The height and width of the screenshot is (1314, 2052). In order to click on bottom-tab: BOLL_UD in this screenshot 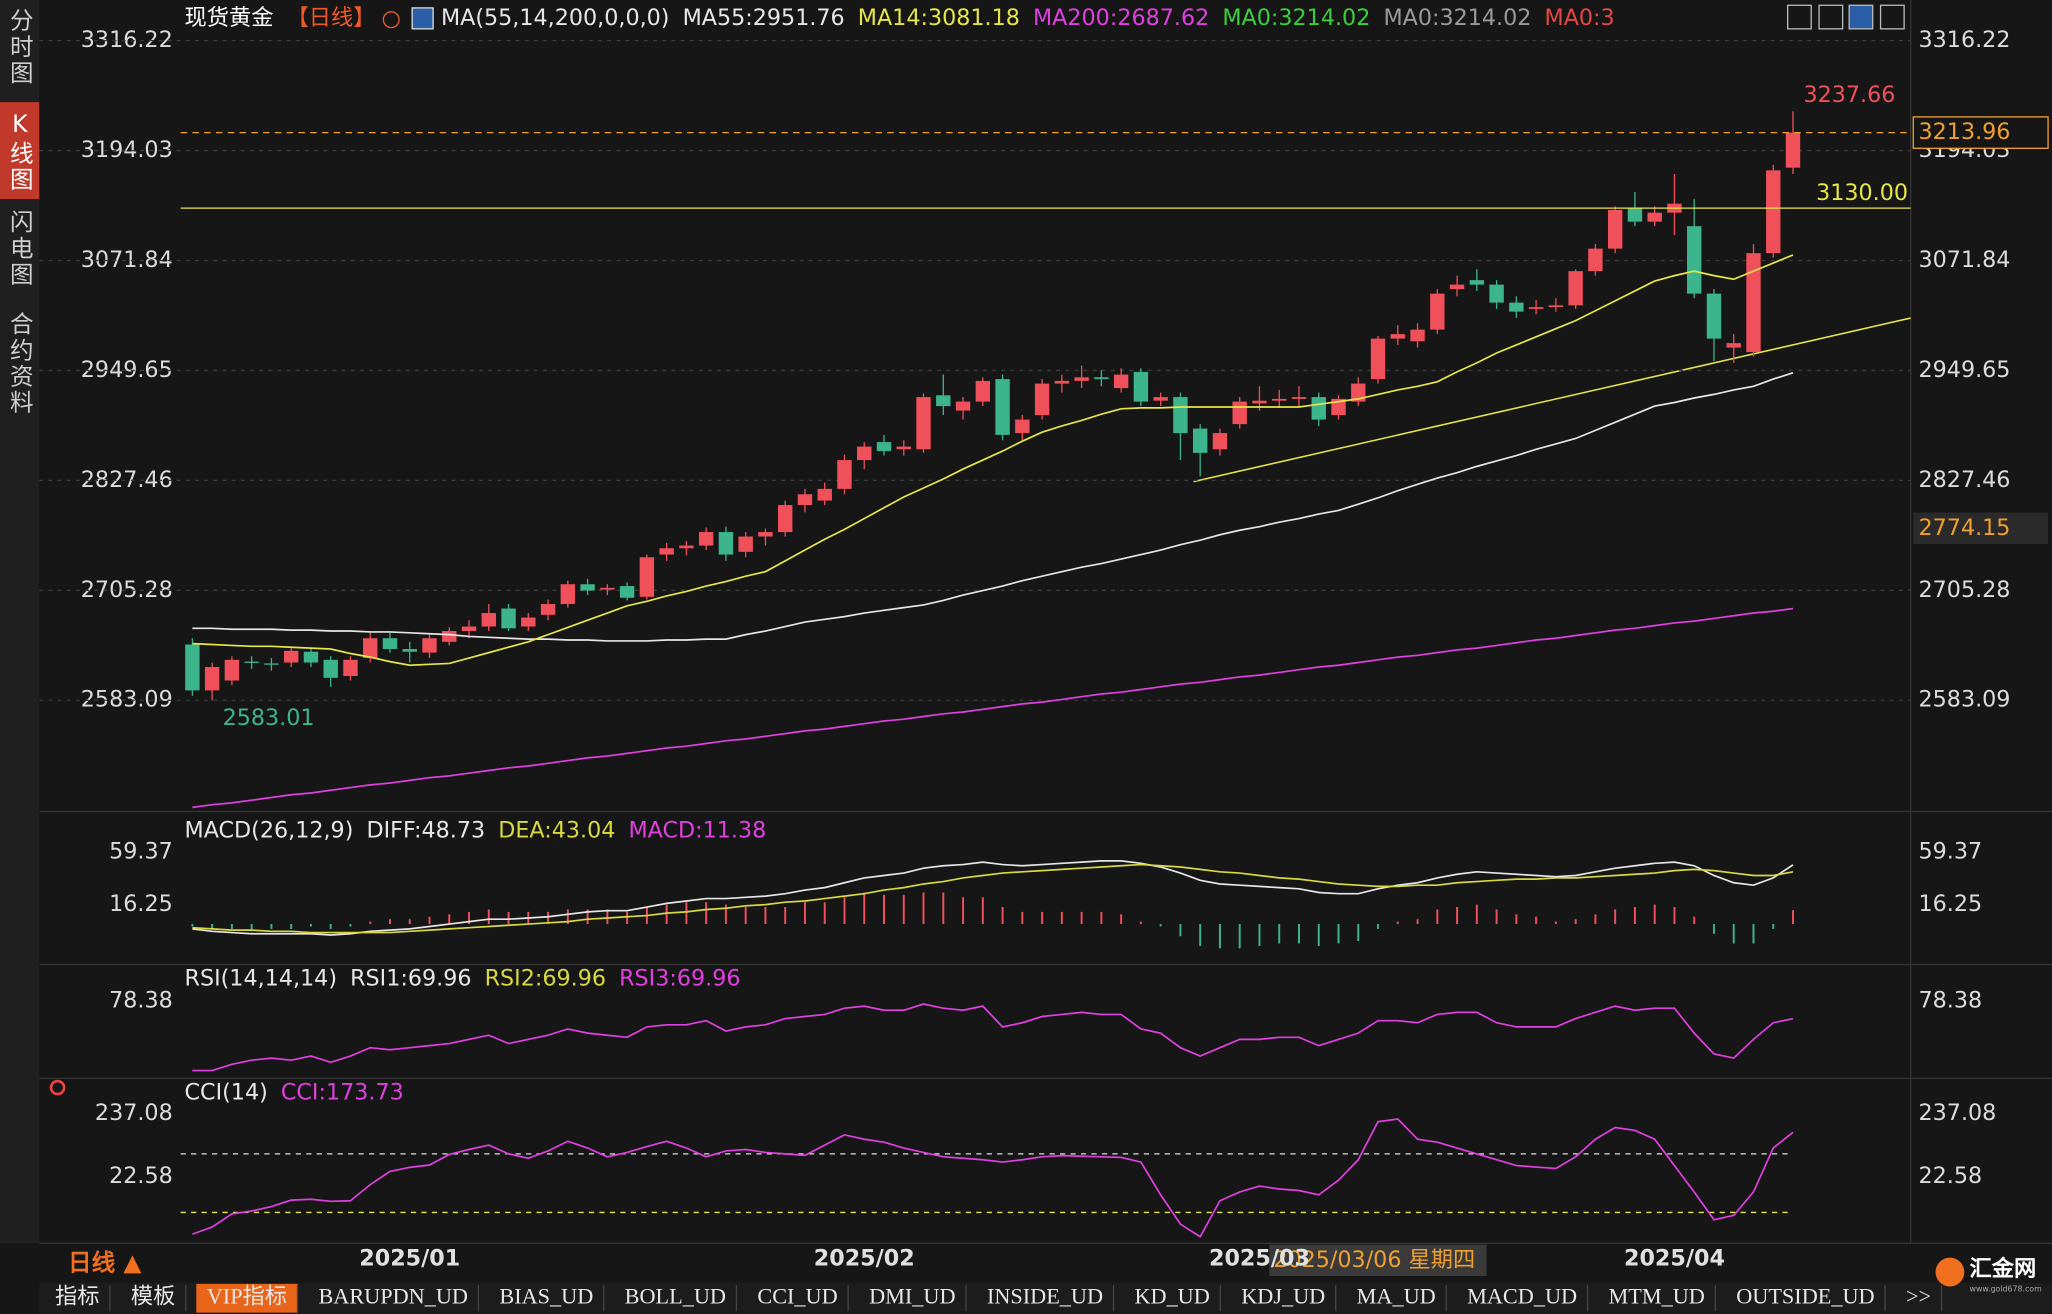, I will do `click(675, 1295)`.